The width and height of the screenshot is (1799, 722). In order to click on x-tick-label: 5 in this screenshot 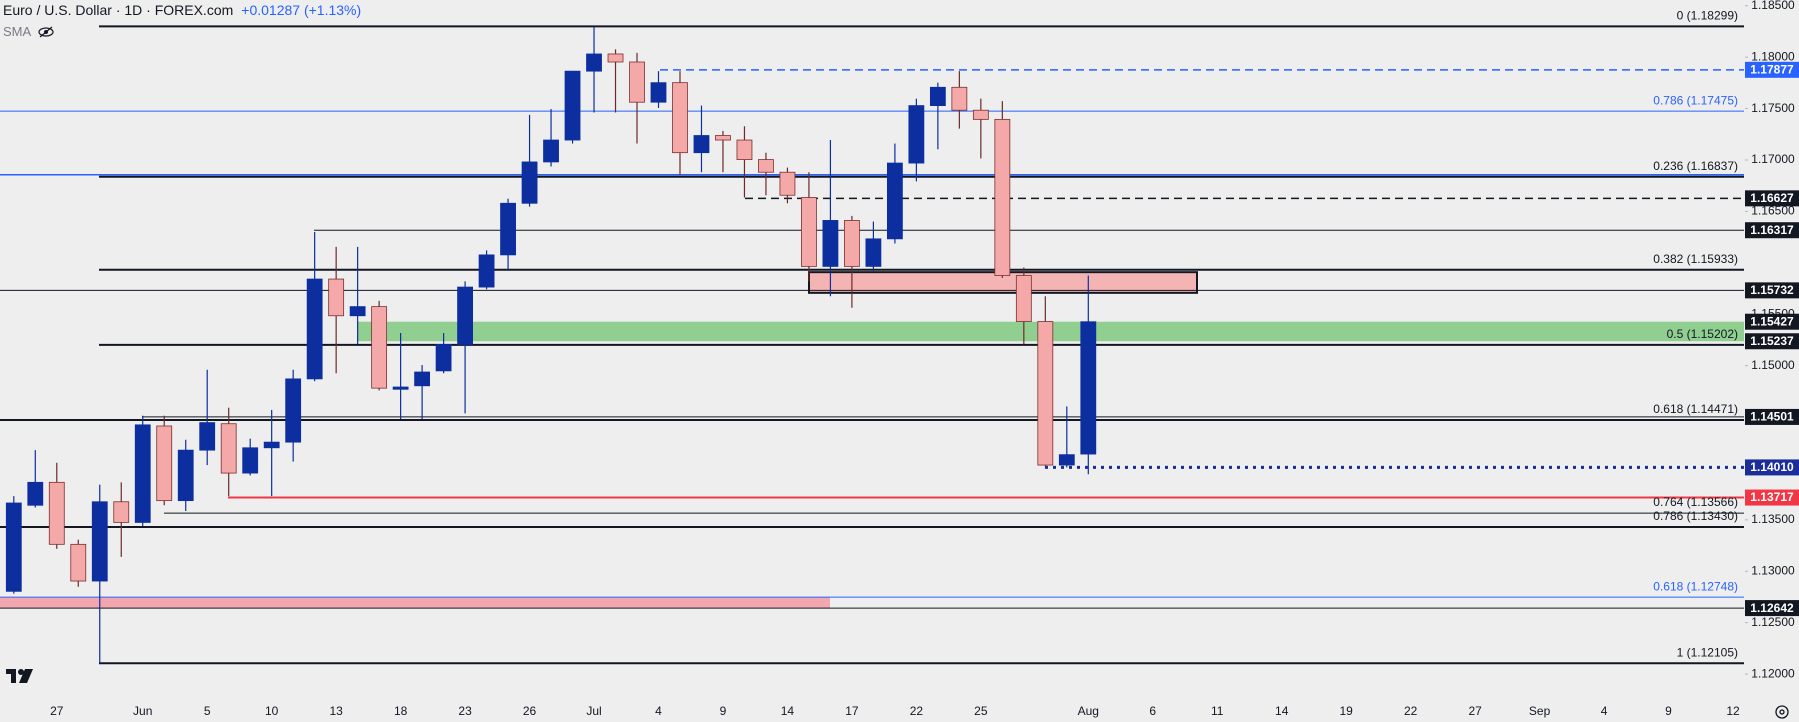, I will do `click(207, 711)`.